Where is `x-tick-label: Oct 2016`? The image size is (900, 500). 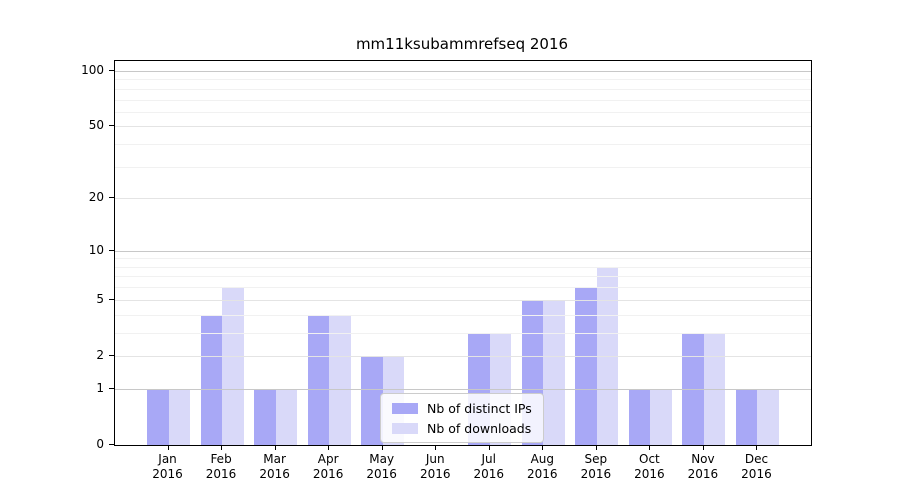
x-tick-label: Oct 2016 is located at coordinates (649, 466).